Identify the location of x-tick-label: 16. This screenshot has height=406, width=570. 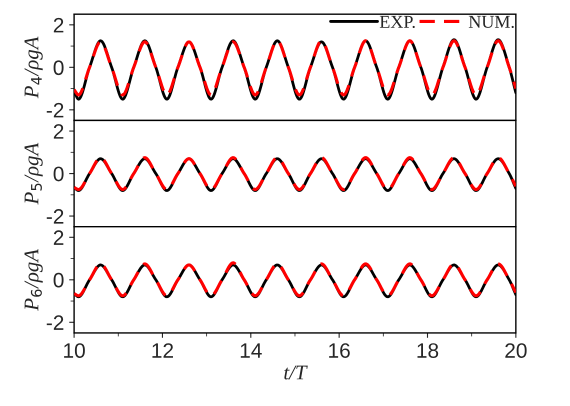
(339, 350).